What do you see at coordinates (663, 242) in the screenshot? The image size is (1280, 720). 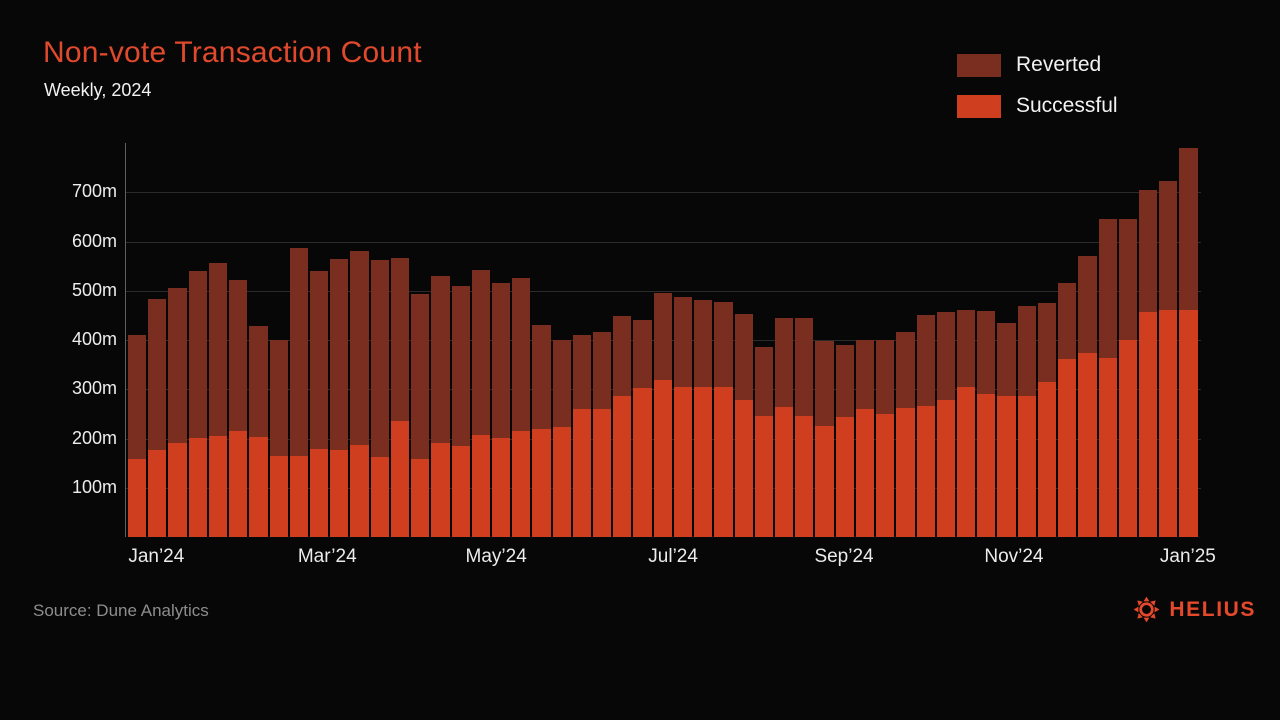 I see `gridline-600m` at bounding box center [663, 242].